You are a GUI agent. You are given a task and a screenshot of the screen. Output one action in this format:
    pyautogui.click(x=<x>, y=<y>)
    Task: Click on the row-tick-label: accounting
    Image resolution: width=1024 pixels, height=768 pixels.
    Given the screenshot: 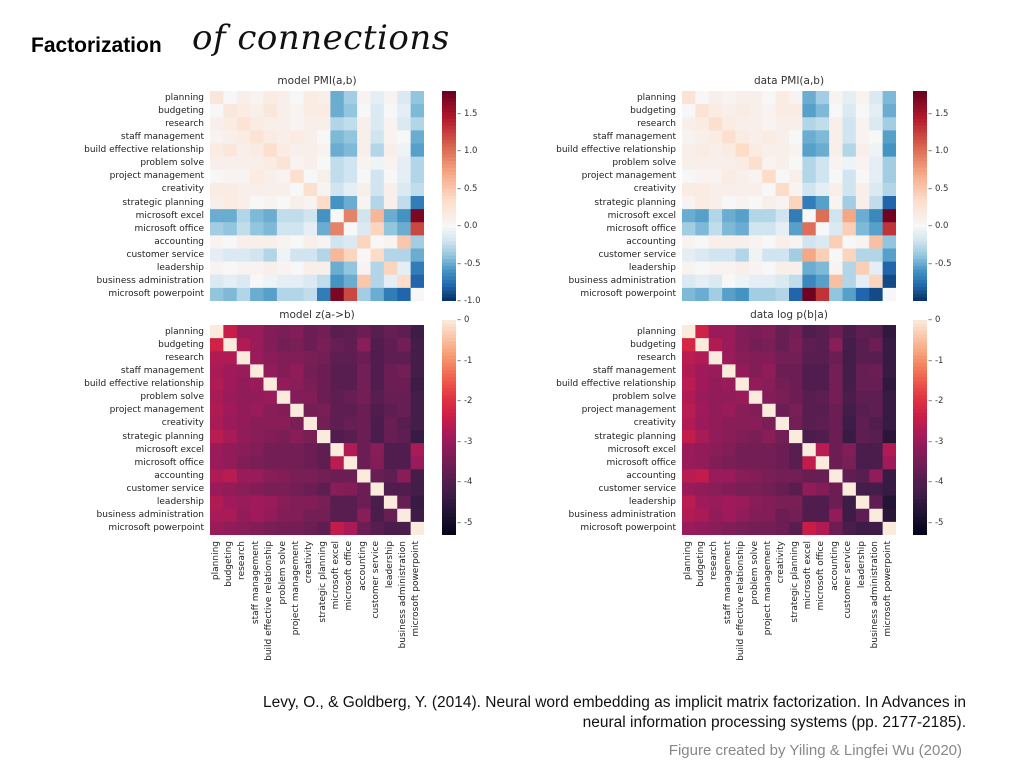 What is the action you would take?
    pyautogui.click(x=179, y=241)
    